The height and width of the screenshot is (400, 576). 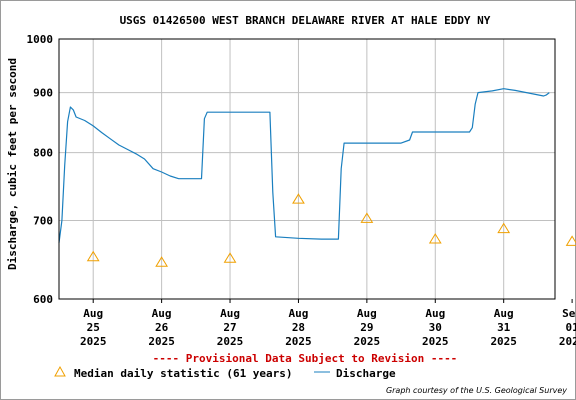 I want to click on x-tick-label: 27, so click(x=229, y=327).